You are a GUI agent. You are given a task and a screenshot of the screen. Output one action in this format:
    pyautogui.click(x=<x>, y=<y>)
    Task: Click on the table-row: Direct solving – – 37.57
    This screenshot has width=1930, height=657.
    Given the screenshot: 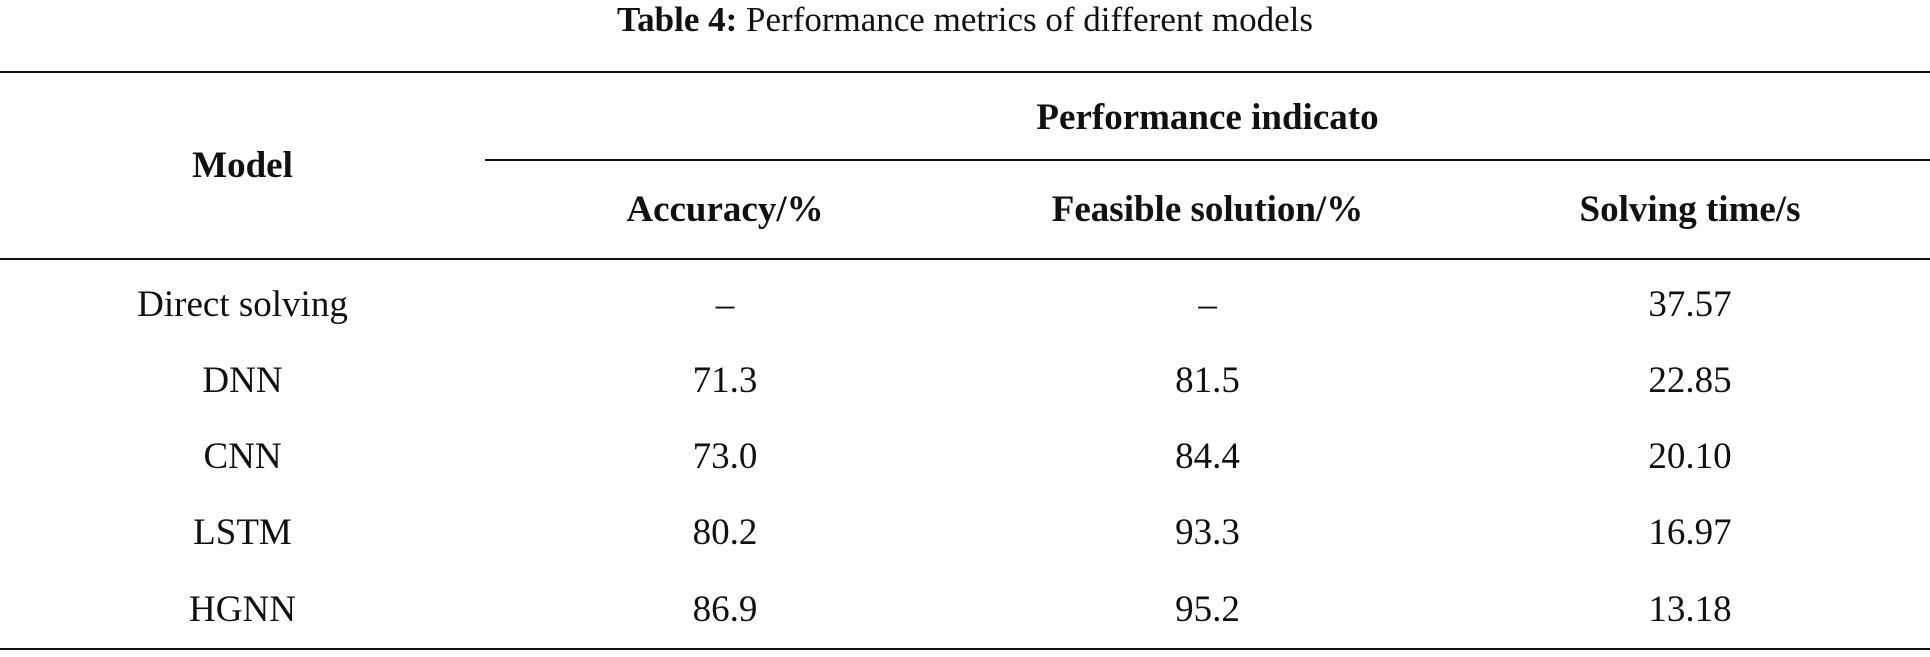 What is the action you would take?
    pyautogui.click(x=965, y=300)
    